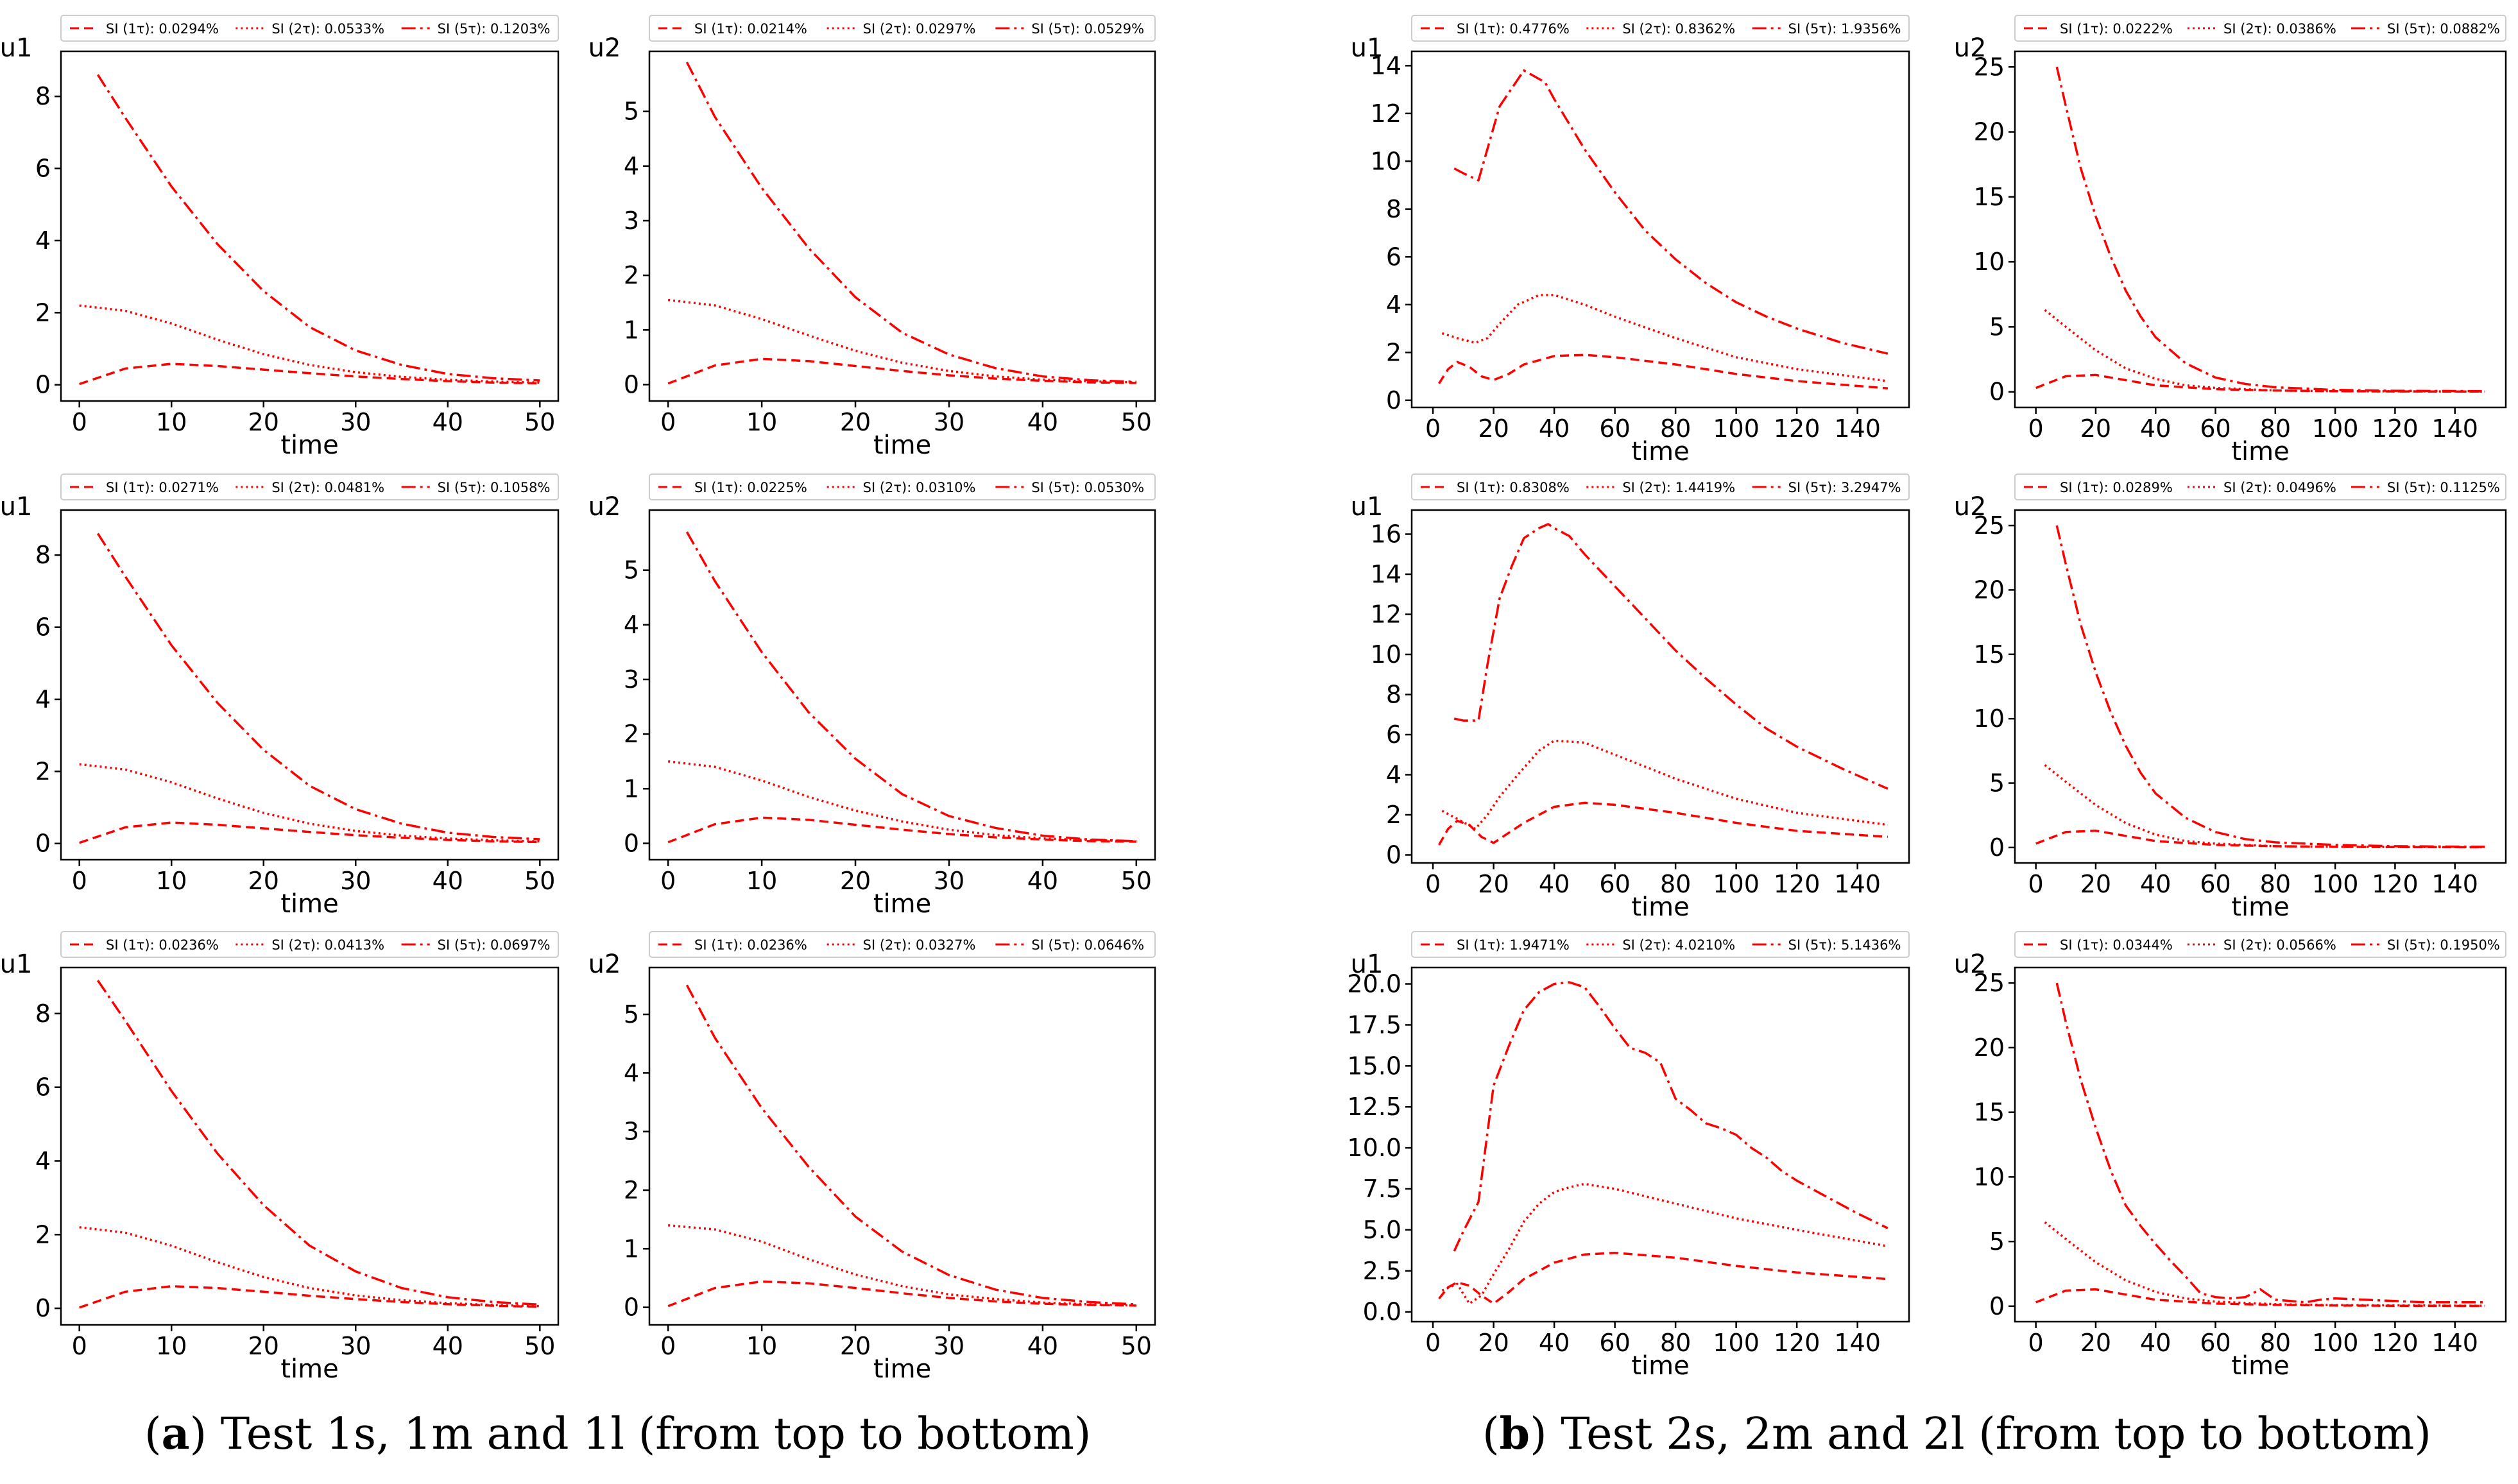  Describe the element at coordinates (1989, 67) in the screenshot. I see `y-tick-label: 25` at that location.